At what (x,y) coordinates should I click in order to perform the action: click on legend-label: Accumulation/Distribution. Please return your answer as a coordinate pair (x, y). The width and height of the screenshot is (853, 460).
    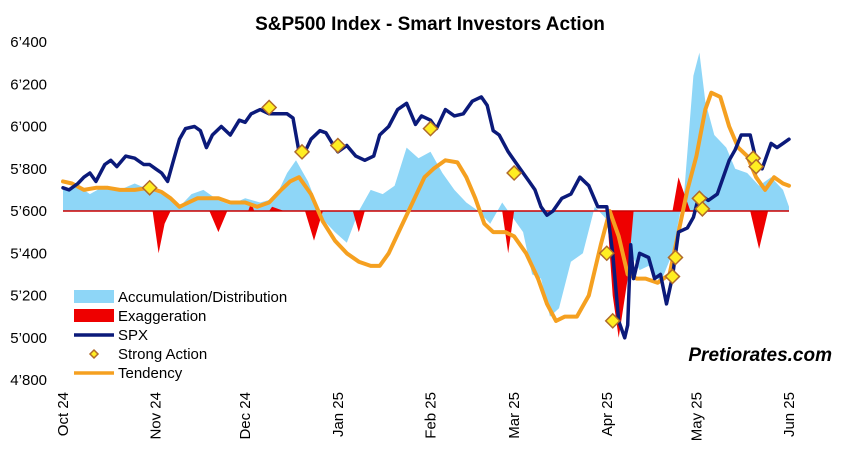
    Looking at the image, I should click on (202, 297).